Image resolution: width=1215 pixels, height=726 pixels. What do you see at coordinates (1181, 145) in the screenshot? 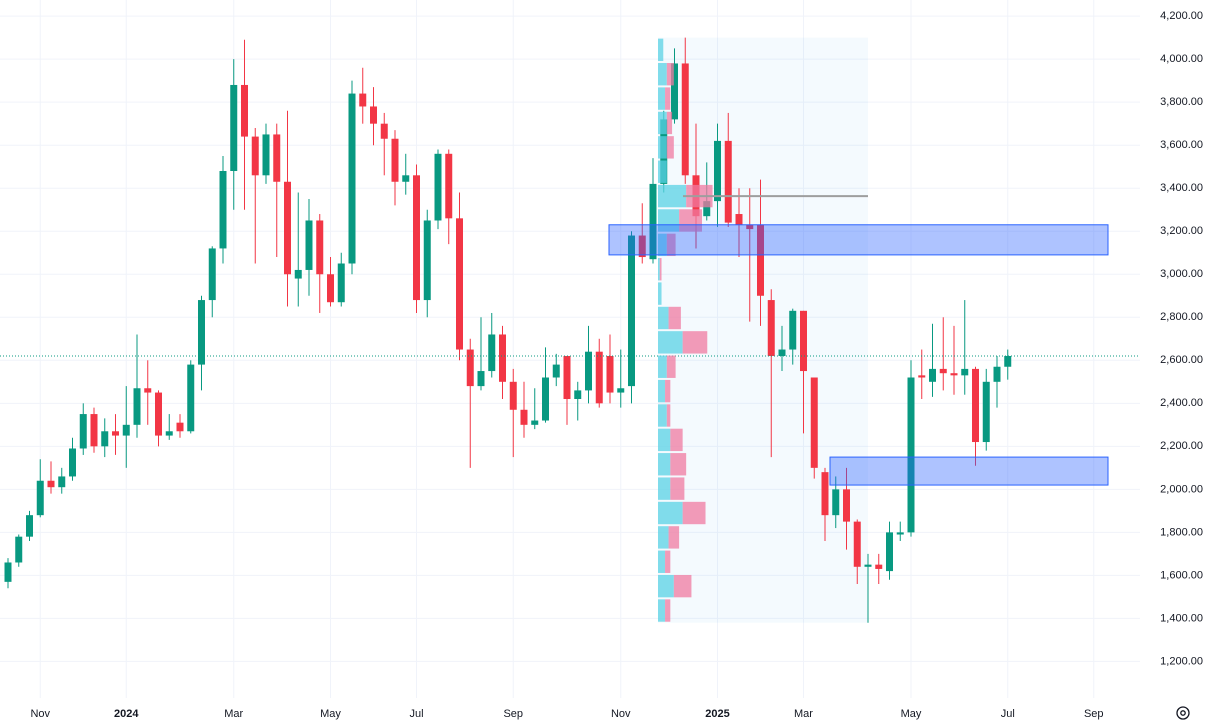
I see `y-tick-label: 3,600.00` at bounding box center [1181, 145].